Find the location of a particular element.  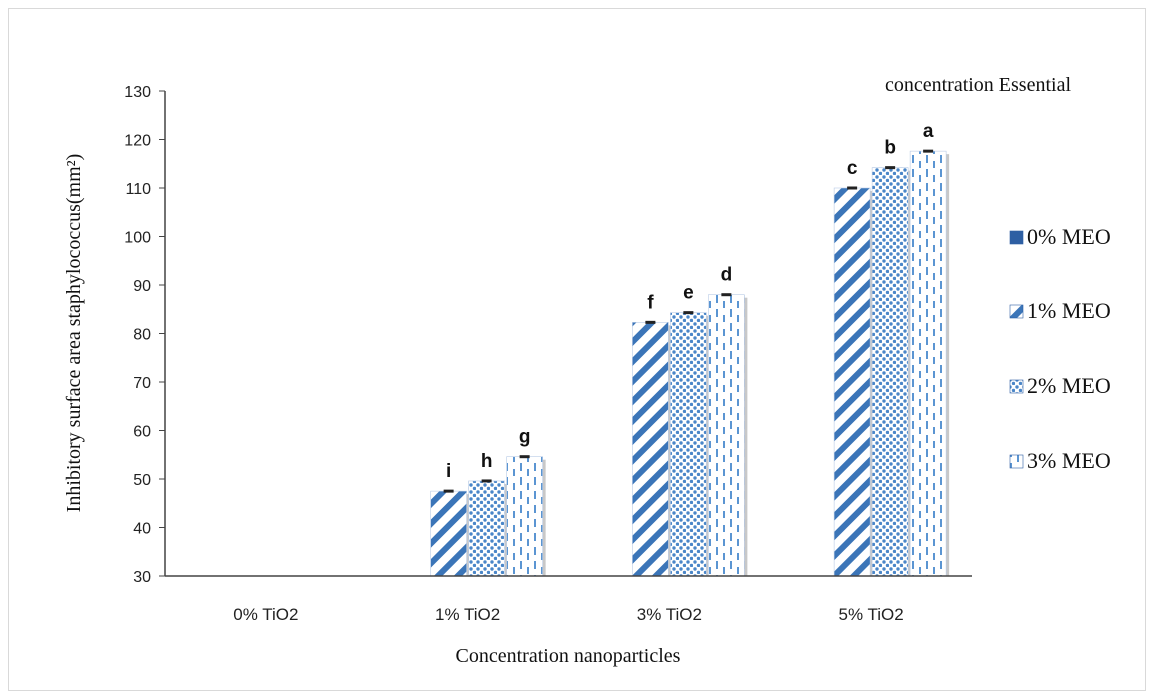

y-tick-label: 80 is located at coordinates (142, 335).